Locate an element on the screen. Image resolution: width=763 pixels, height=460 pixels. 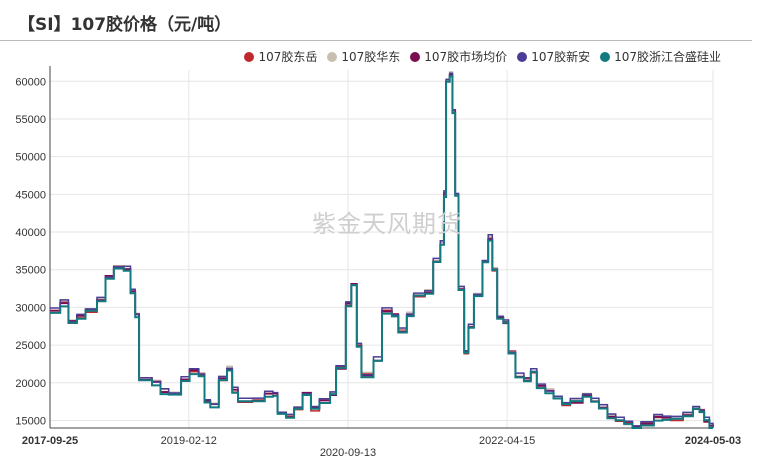
x-tick-label: 2022-04-15 is located at coordinates (507, 441).